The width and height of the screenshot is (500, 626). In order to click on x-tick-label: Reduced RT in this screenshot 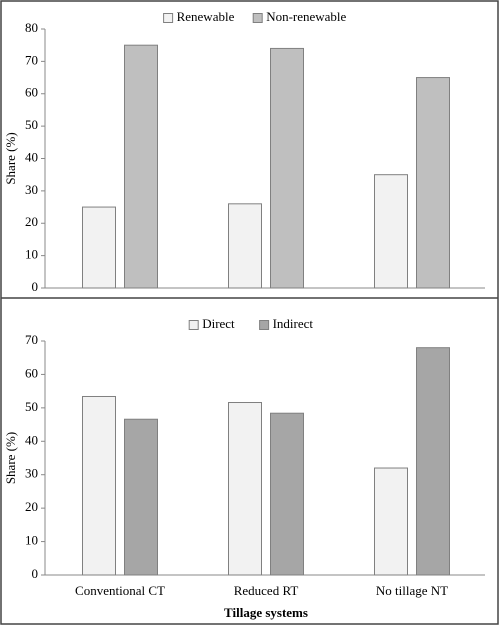, I will do `click(266, 590)`.